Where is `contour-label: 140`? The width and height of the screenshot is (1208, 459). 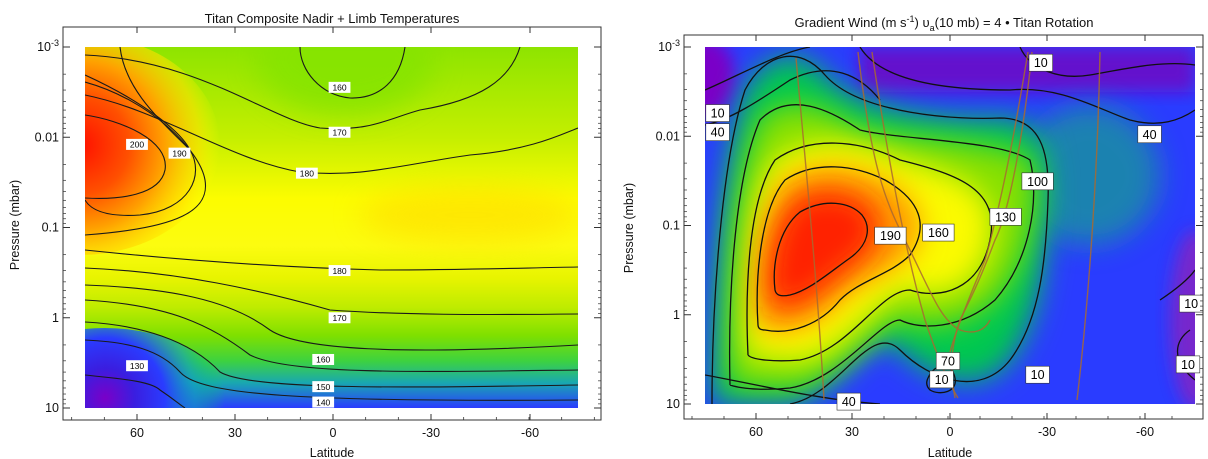 contour-label: 140 is located at coordinates (323, 402).